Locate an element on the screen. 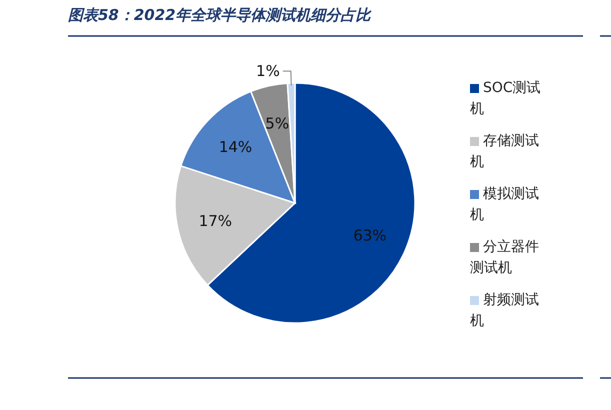  legend-label: SOC测试机 is located at coordinates (506, 99).